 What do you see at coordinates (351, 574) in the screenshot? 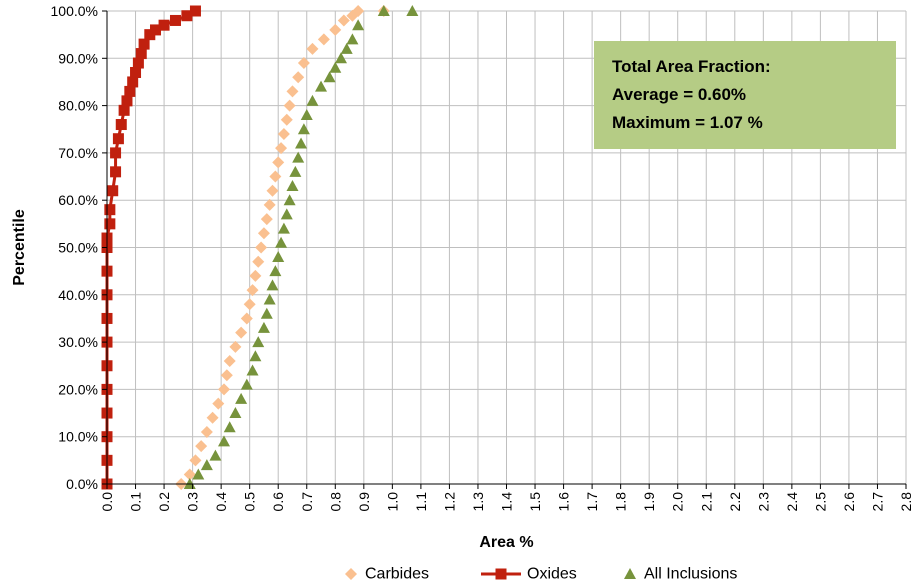
I see `legend-carbides-marker` at bounding box center [351, 574].